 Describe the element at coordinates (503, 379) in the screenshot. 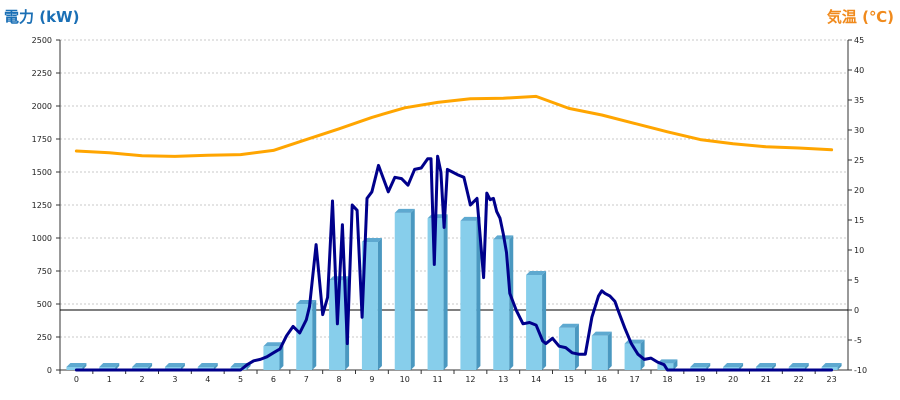

I see `x-tick-label: 13` at that location.